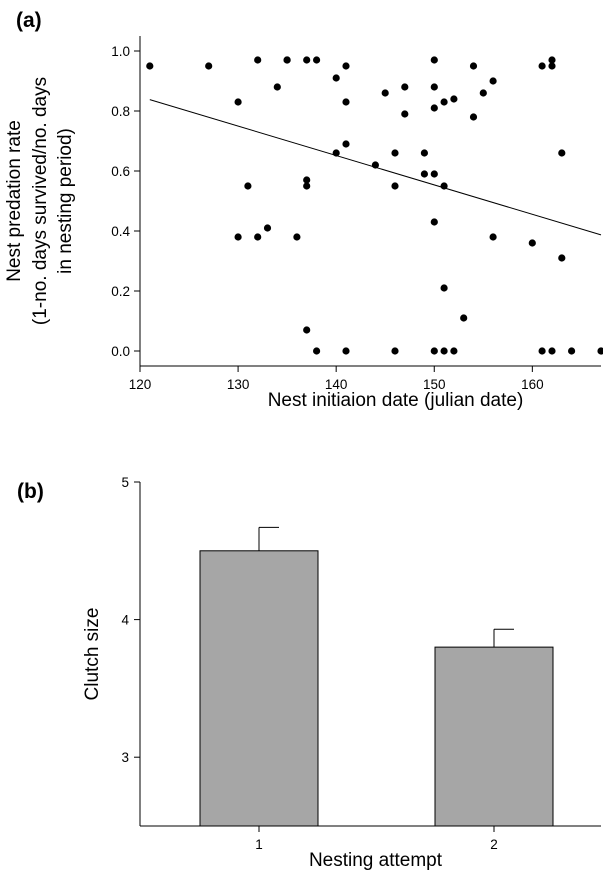 Image resolution: width=603 pixels, height=875 pixels. Describe the element at coordinates (120, 291) in the screenshot. I see `panel-a-y-tick-label: 0.2` at that location.